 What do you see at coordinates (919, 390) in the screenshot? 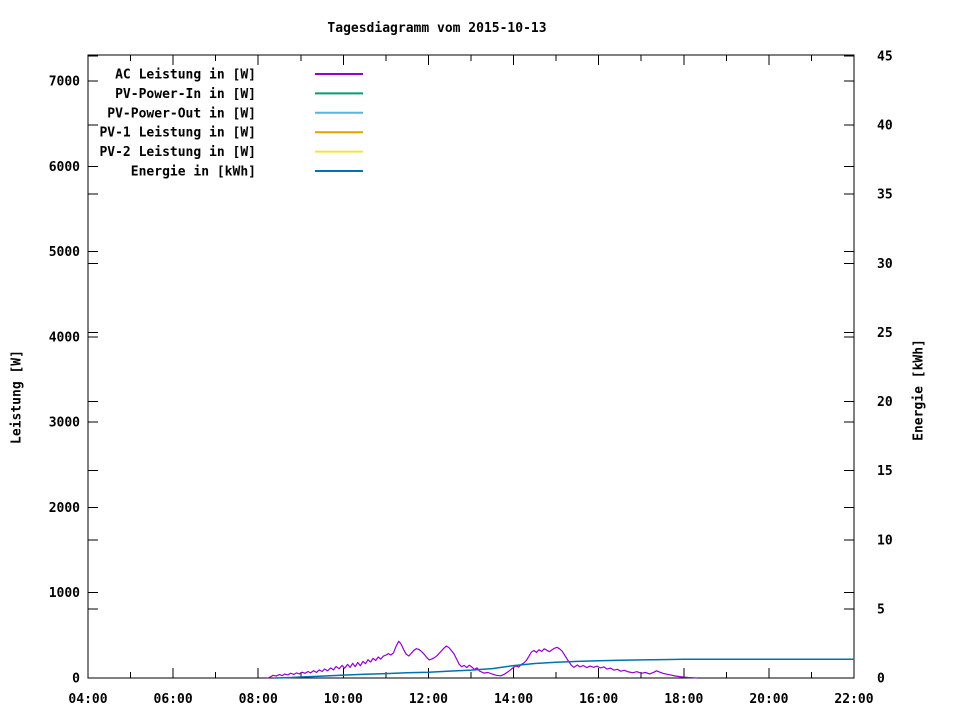
I see `y-axis-right-title: Energie [kWh]` at bounding box center [919, 390].